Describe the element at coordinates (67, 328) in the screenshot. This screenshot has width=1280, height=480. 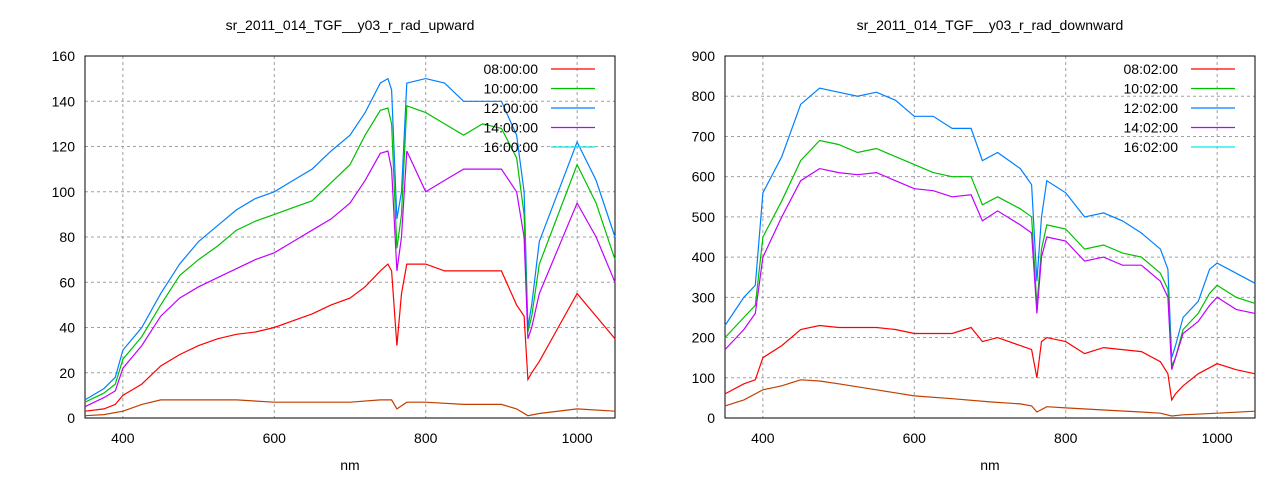
I see `y-tick-label: 40` at that location.